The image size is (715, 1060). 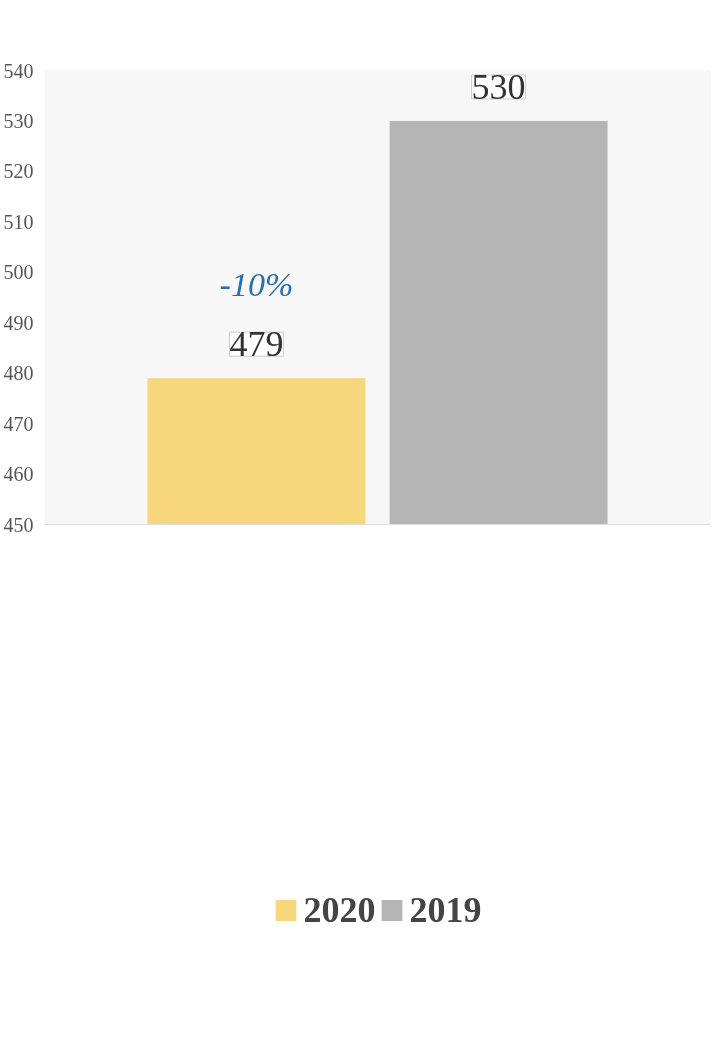 What do you see at coordinates (18, 272) in the screenshot?
I see `y-tick-label: 500` at bounding box center [18, 272].